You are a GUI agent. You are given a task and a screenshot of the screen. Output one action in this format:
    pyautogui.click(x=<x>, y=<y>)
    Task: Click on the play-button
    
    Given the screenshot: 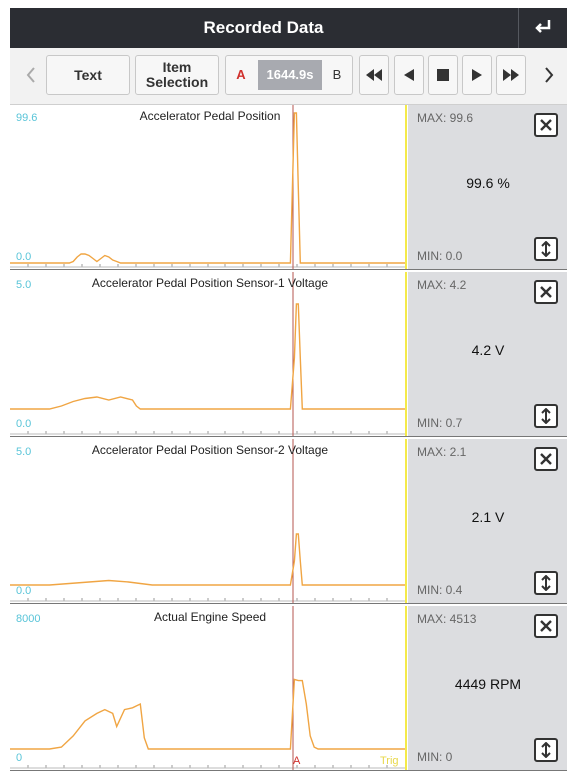 What is the action you would take?
    pyautogui.click(x=477, y=75)
    